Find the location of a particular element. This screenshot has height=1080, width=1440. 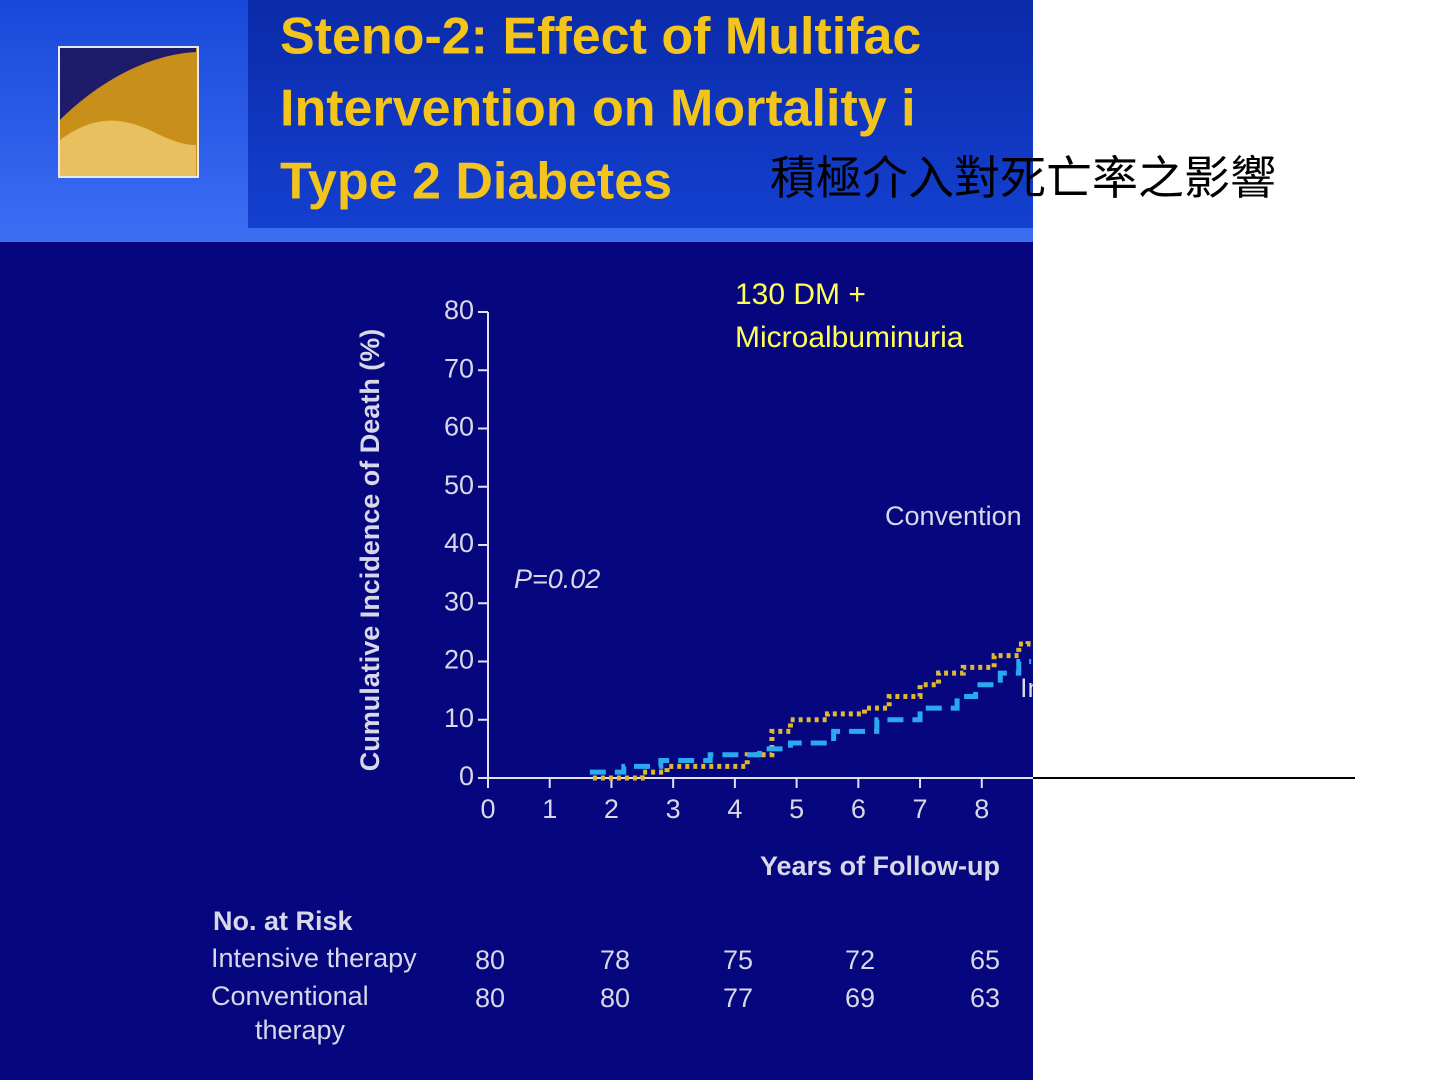

series-label: Convention is located at coordinates (953, 516).